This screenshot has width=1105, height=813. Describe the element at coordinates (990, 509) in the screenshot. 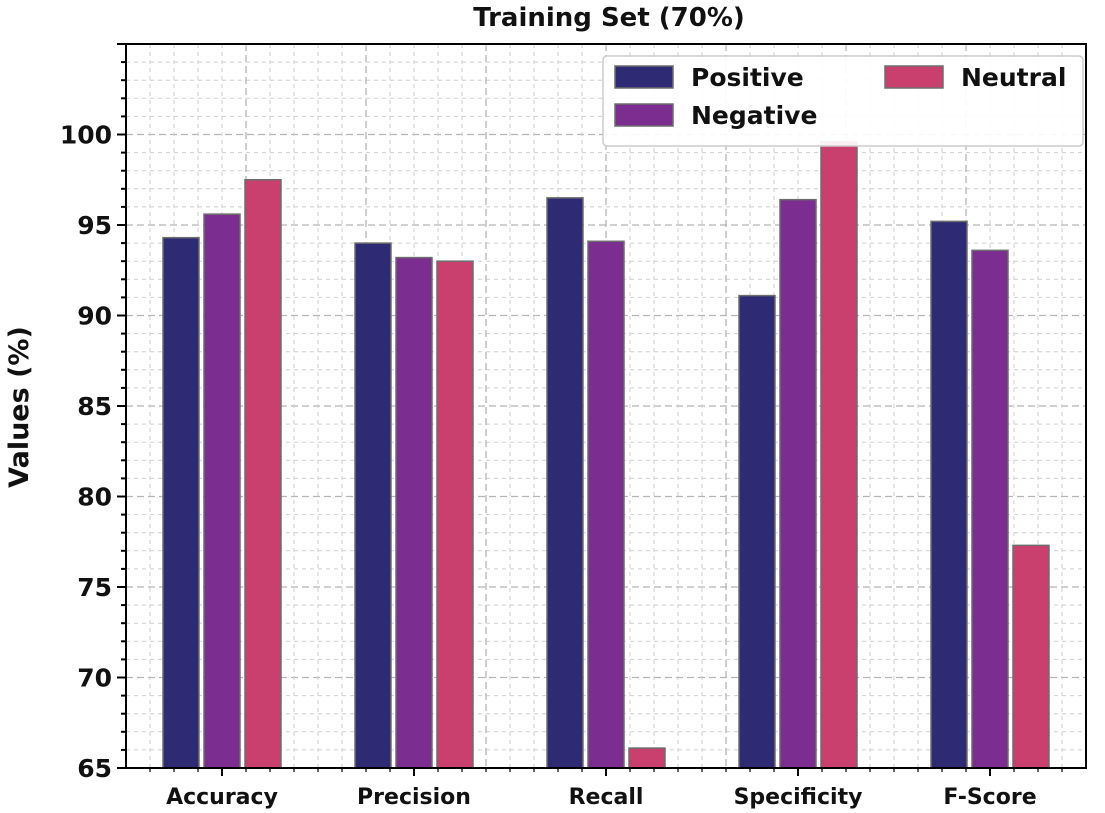

I see `bar-negative-f-score` at that location.